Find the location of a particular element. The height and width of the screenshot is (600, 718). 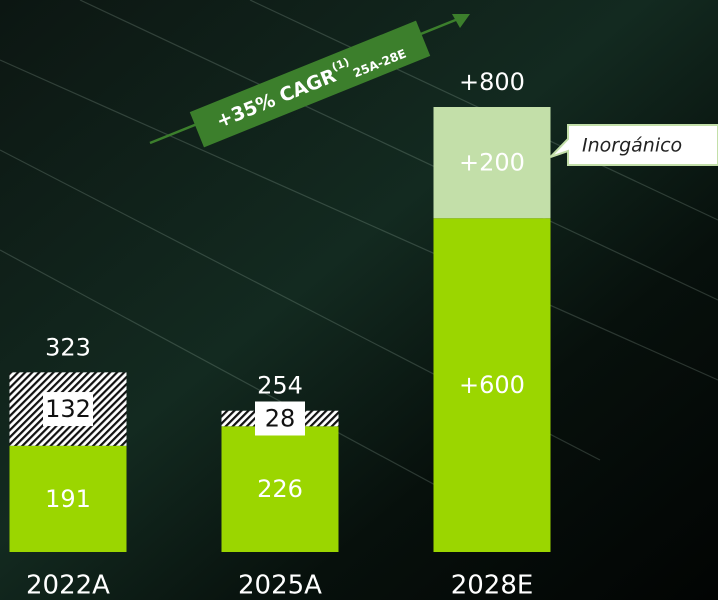

x-tick-label: 2028E is located at coordinates (492, 585).